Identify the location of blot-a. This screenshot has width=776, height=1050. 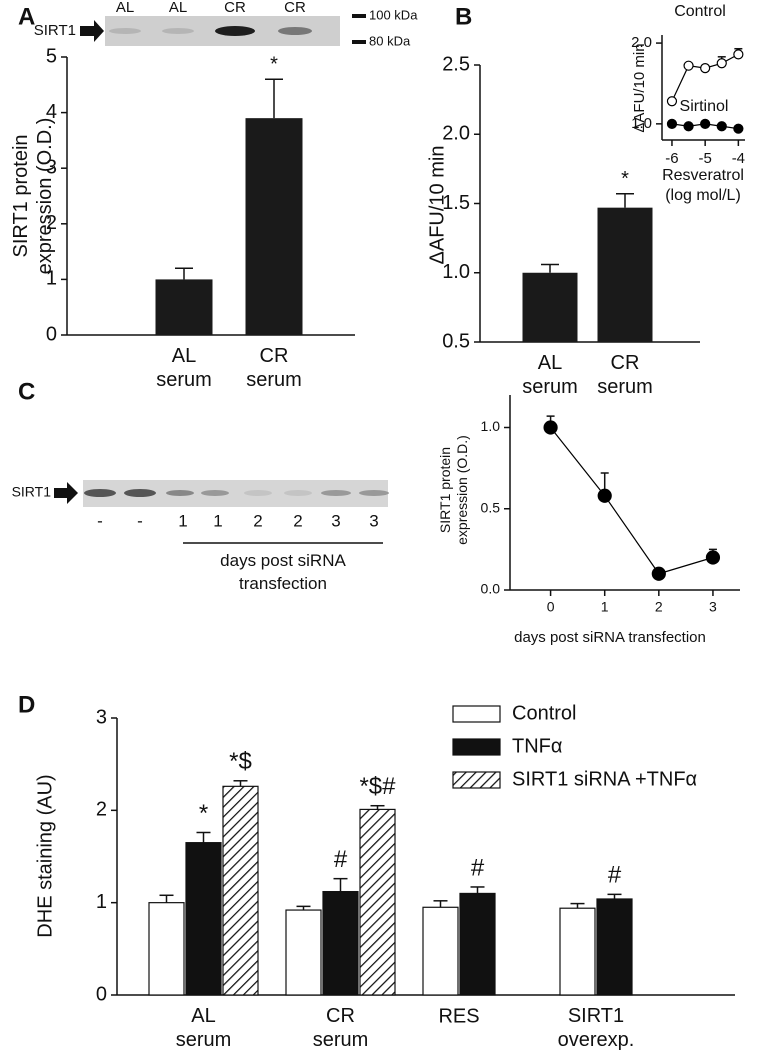
(223, 30).